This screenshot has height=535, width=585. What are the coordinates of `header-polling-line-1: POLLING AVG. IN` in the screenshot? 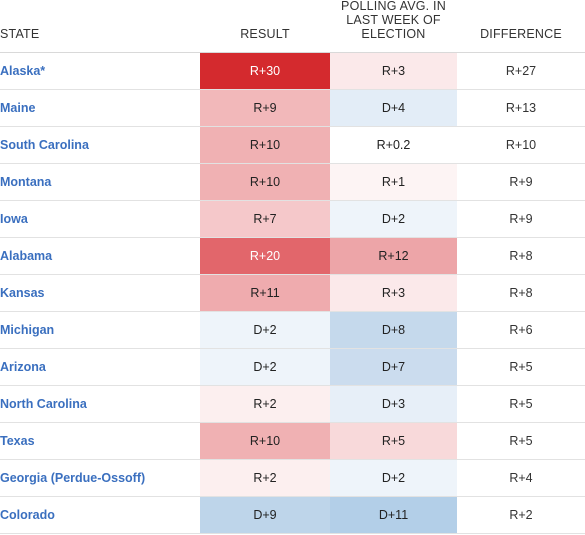 It's located at (393, 6).